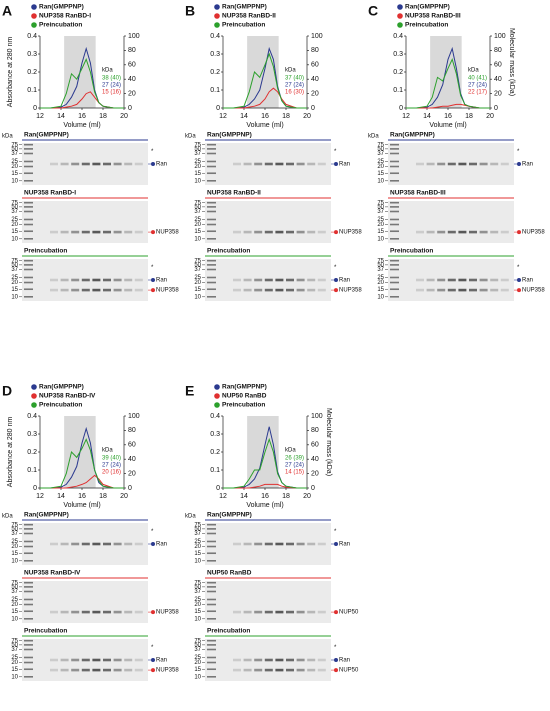 This screenshot has height=711, width=550. Describe the element at coordinates (380, 225) in the screenshot. I see `marker-label: 20` at that location.